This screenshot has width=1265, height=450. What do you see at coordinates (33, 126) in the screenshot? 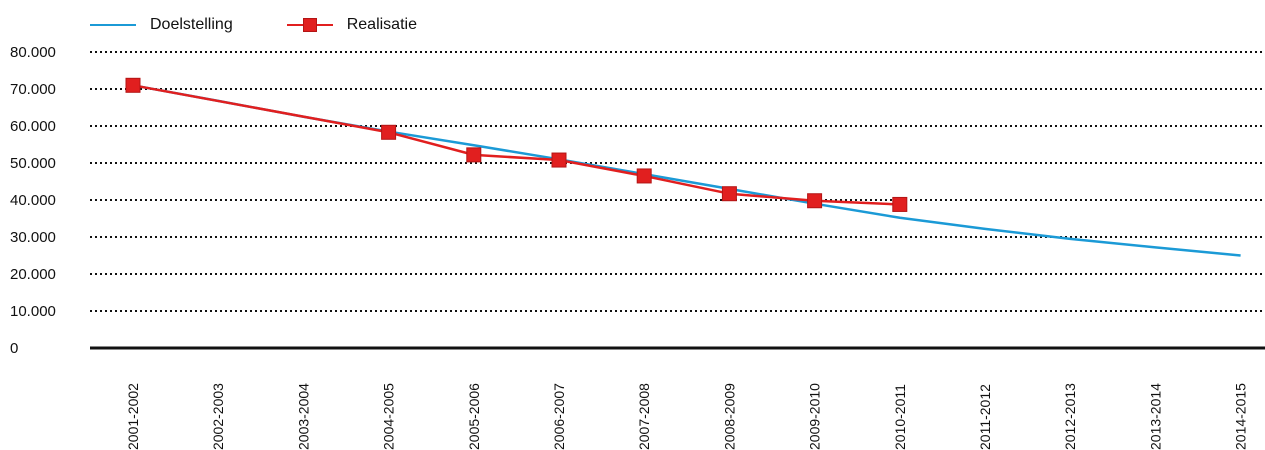
I see `y-tick-label: 60.000` at bounding box center [33, 126].